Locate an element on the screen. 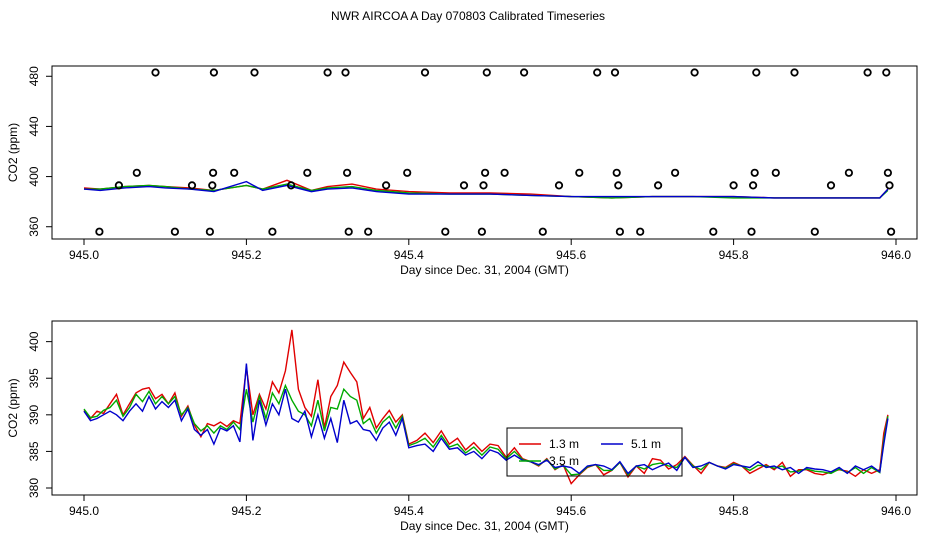 The image size is (936, 540). y-tick-label: 390 is located at coordinates (34, 414).